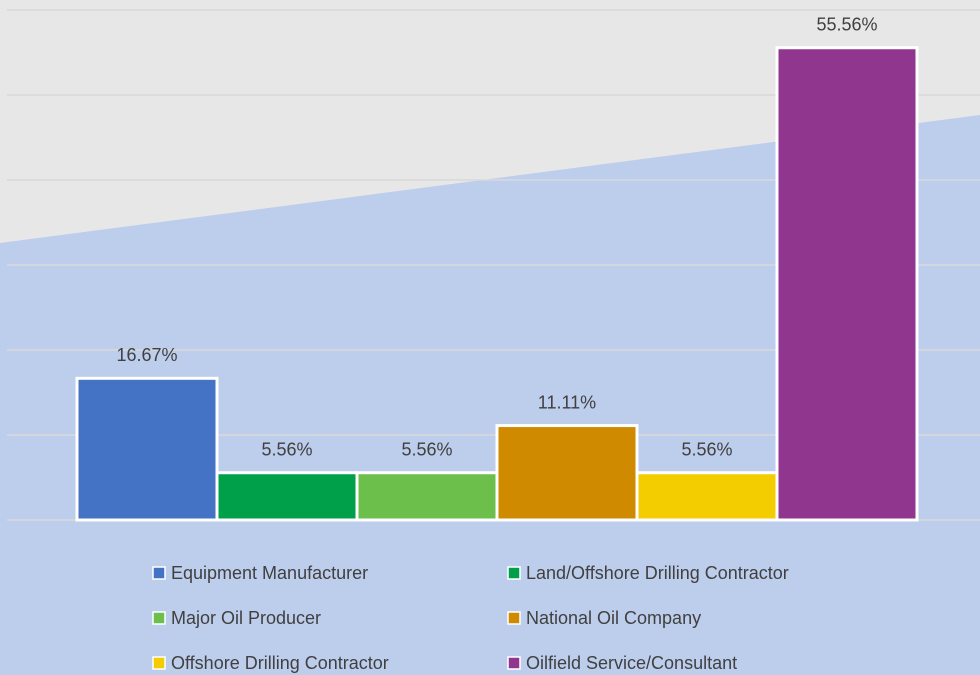 The height and width of the screenshot is (675, 980). What do you see at coordinates (846, 24) in the screenshot?
I see `data-label: 55.56%` at bounding box center [846, 24].